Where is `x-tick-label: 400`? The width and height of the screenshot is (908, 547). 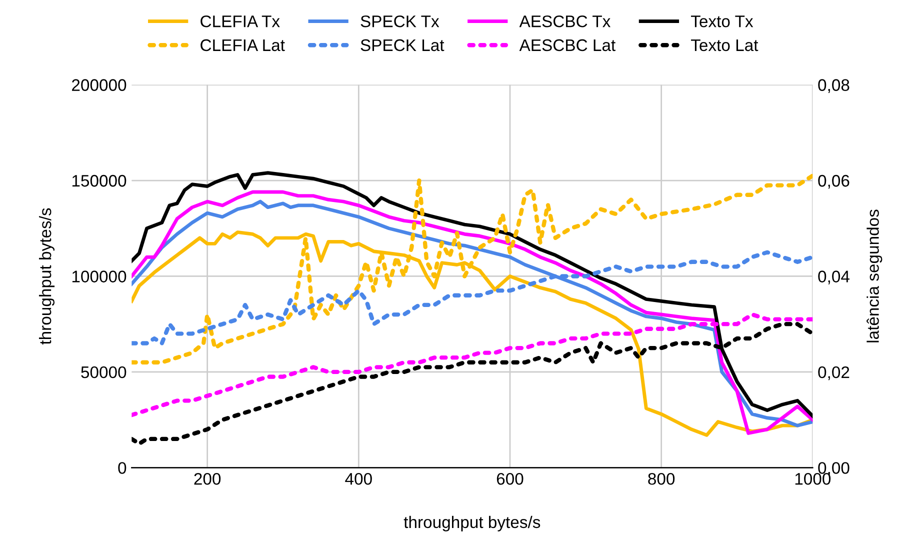
x-tick-label: 400 is located at coordinates (358, 478).